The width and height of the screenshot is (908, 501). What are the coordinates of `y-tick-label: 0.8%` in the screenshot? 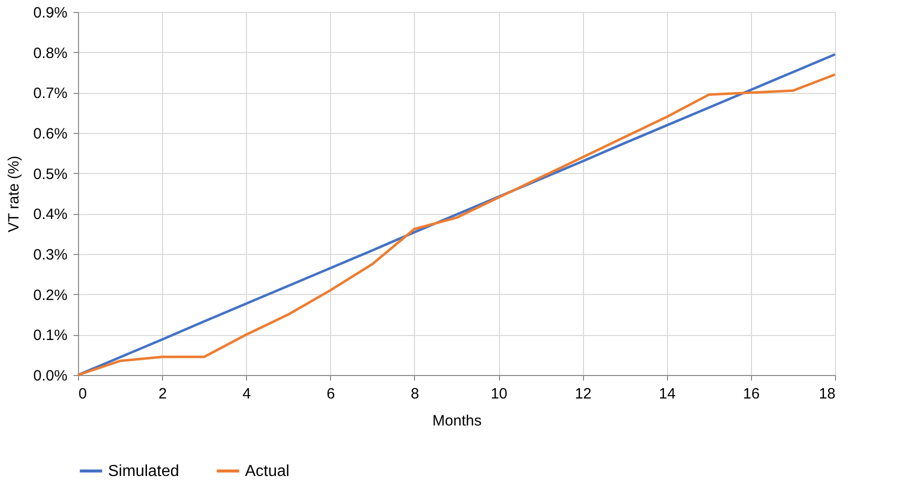 It's located at (50, 53).